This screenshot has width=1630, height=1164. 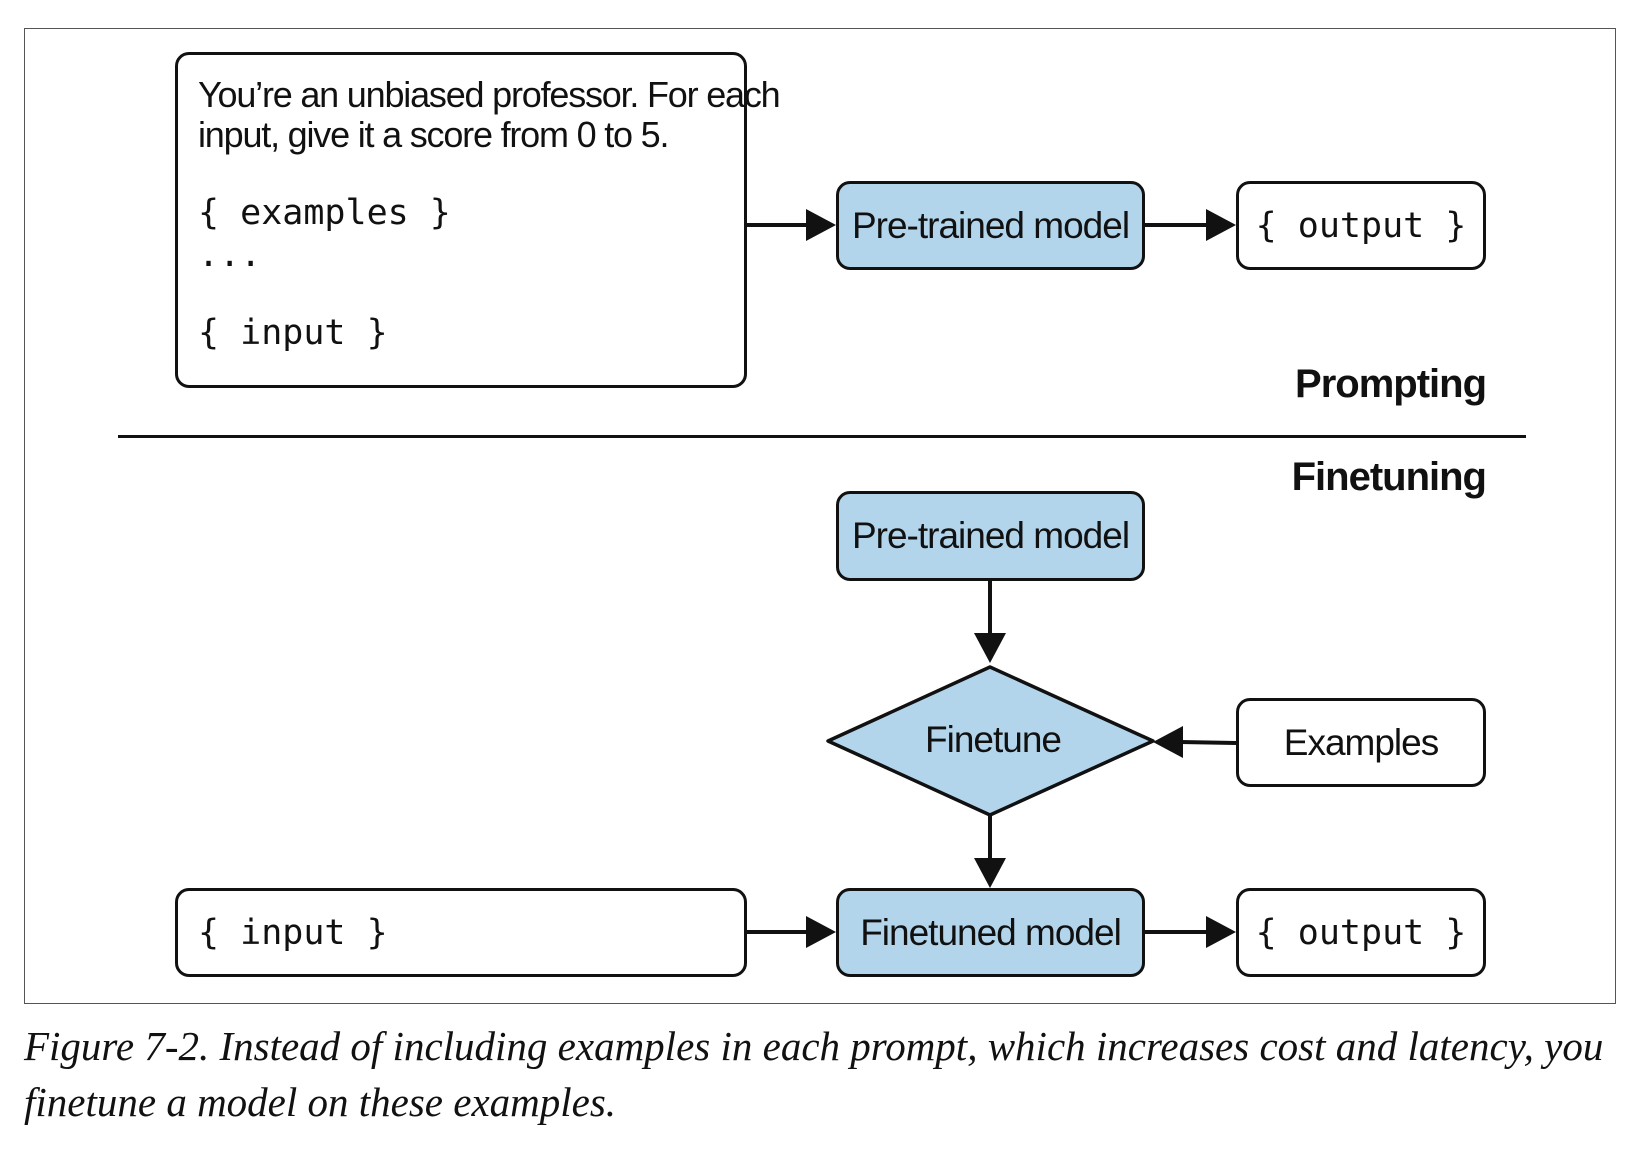 What do you see at coordinates (822, 436) in the screenshot?
I see `section-divider` at bounding box center [822, 436].